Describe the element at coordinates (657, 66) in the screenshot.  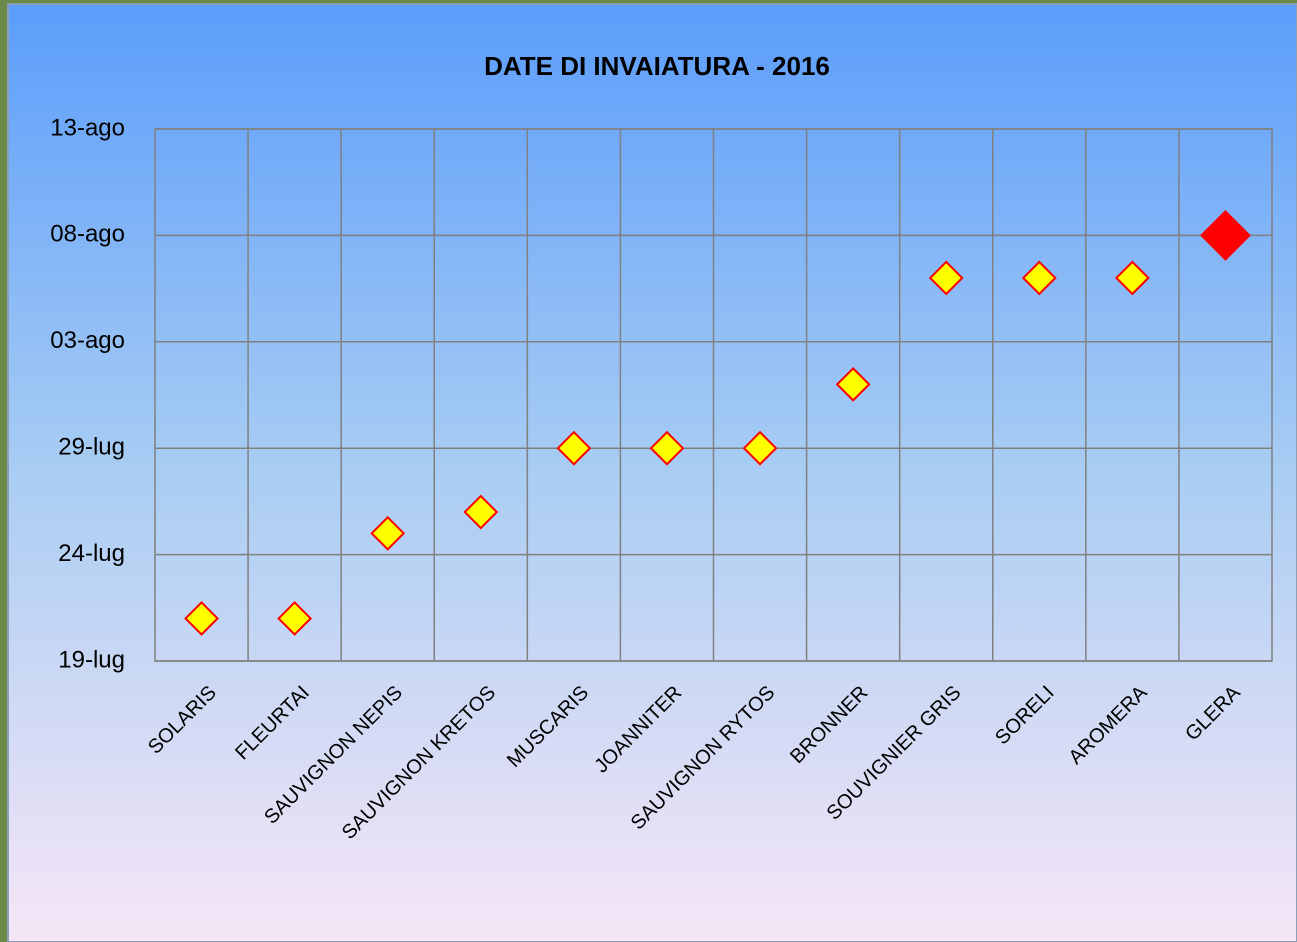
I see `chart-title: DATE DI INVAIATURA - 2016` at that location.